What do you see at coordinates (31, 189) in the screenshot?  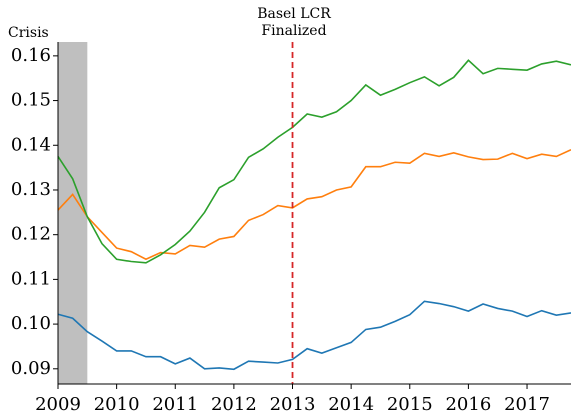 I see `y-tick-label: 0.13` at bounding box center [31, 189].